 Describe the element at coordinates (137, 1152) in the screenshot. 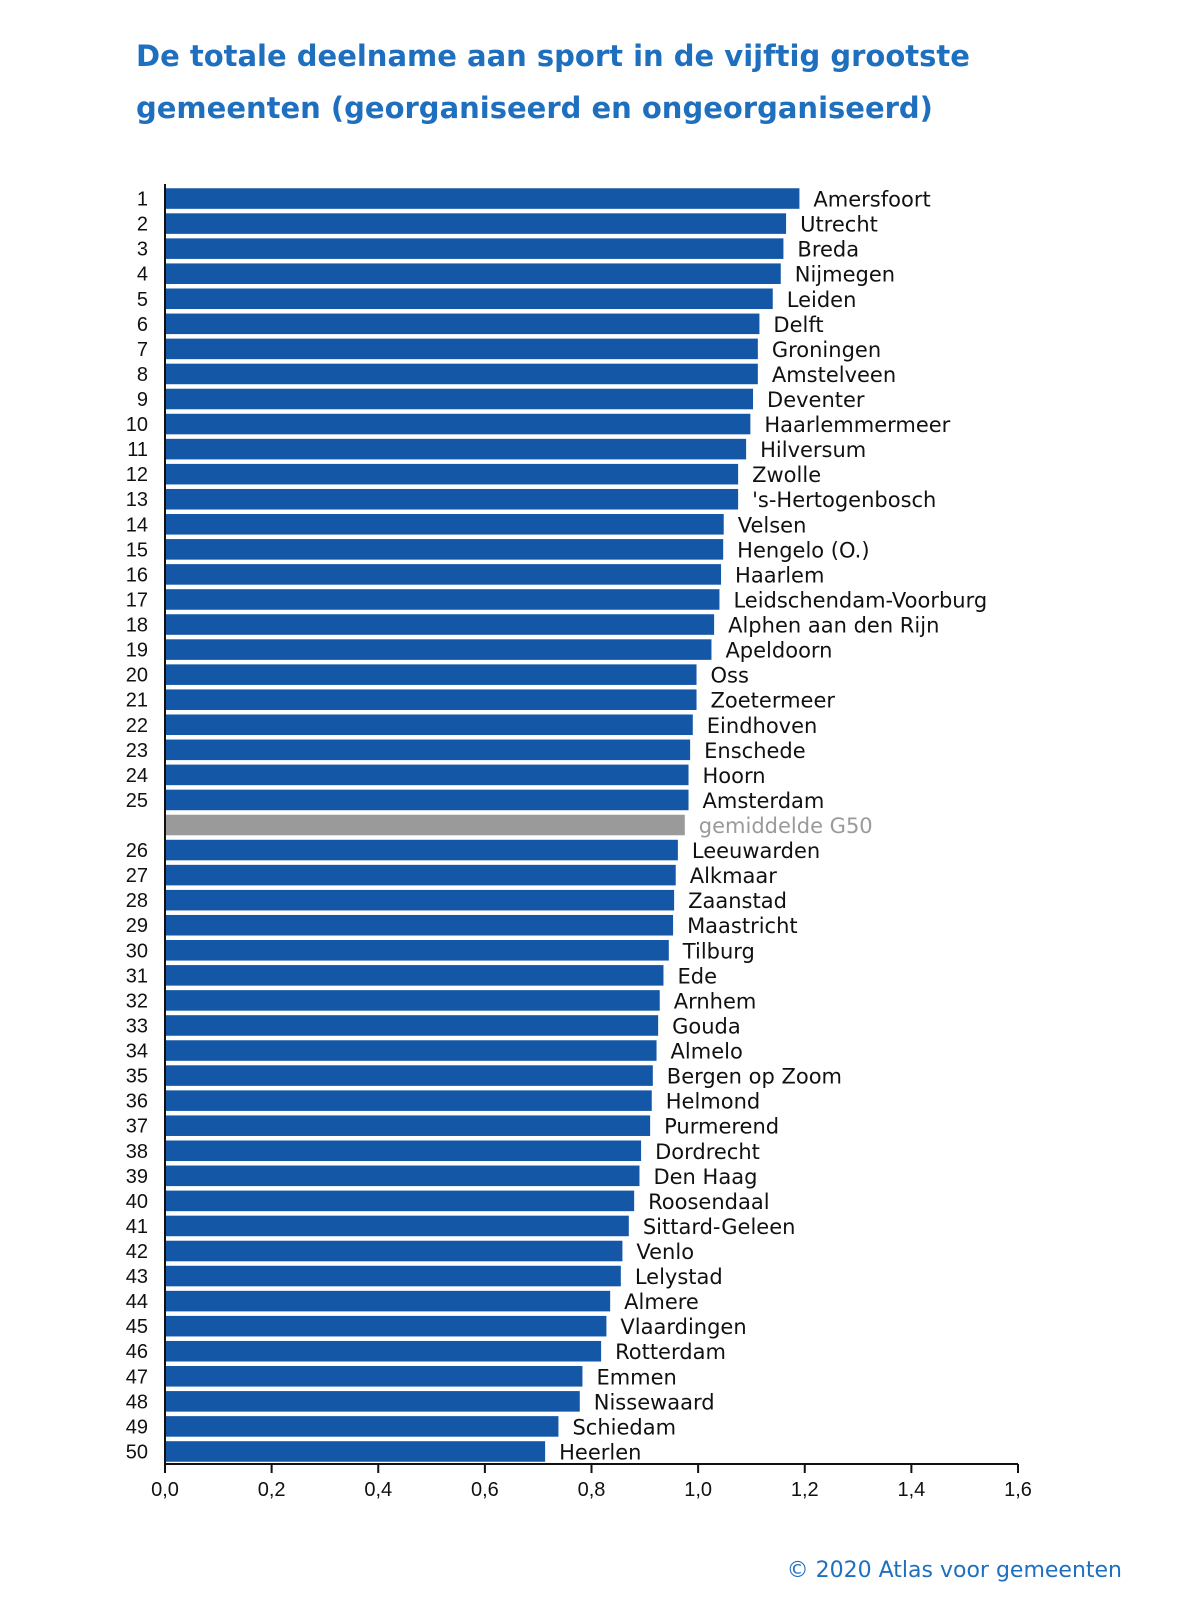

I see `rank-label: 38` at that location.